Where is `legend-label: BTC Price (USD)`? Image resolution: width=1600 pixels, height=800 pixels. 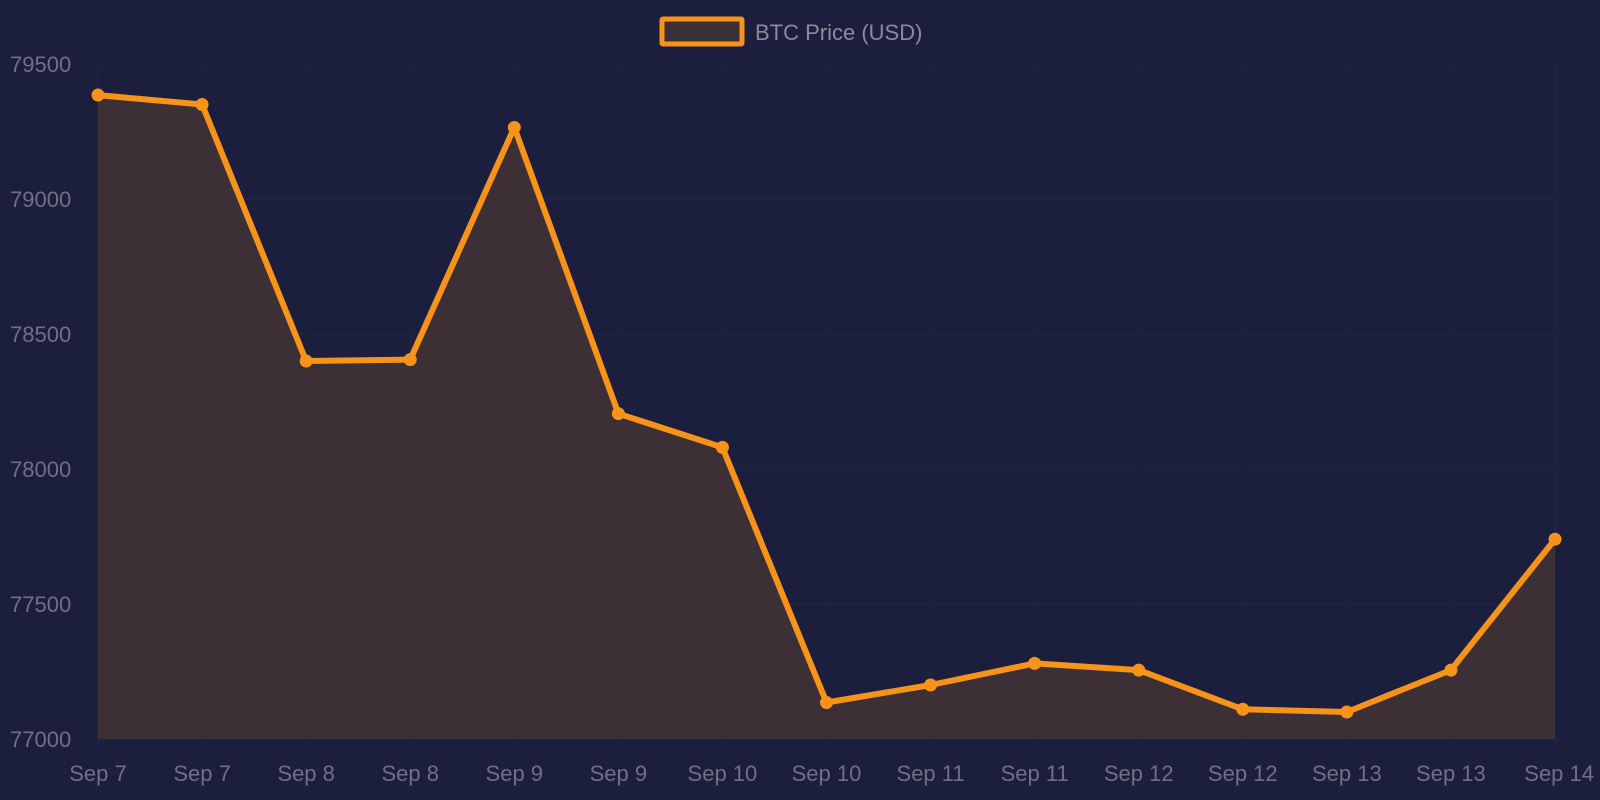
legend-label: BTC Price (USD) is located at coordinates (838, 32).